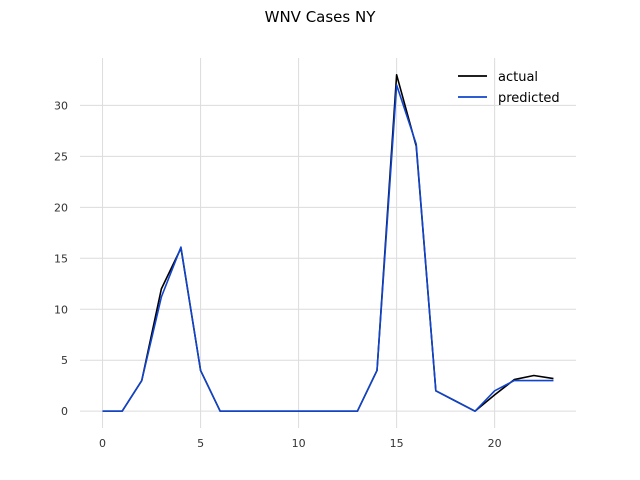 This screenshot has height=480, width=640. Describe the element at coordinates (61, 309) in the screenshot. I see `y-tick-label: 10` at that location.